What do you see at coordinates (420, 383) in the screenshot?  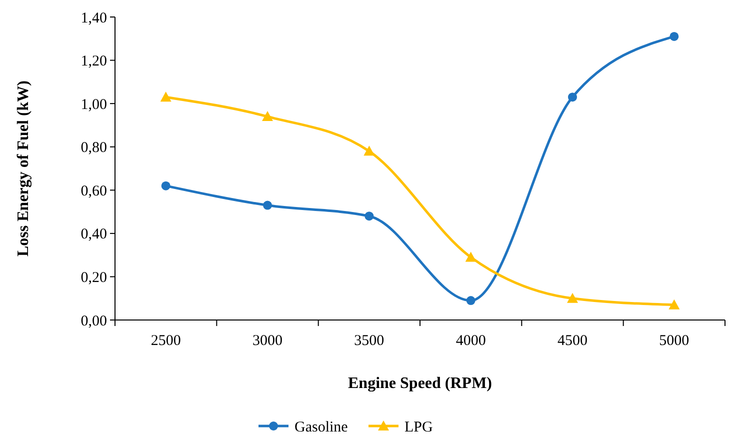 I see `x-axis-title: Engine Speed (RPM)` at bounding box center [420, 383].